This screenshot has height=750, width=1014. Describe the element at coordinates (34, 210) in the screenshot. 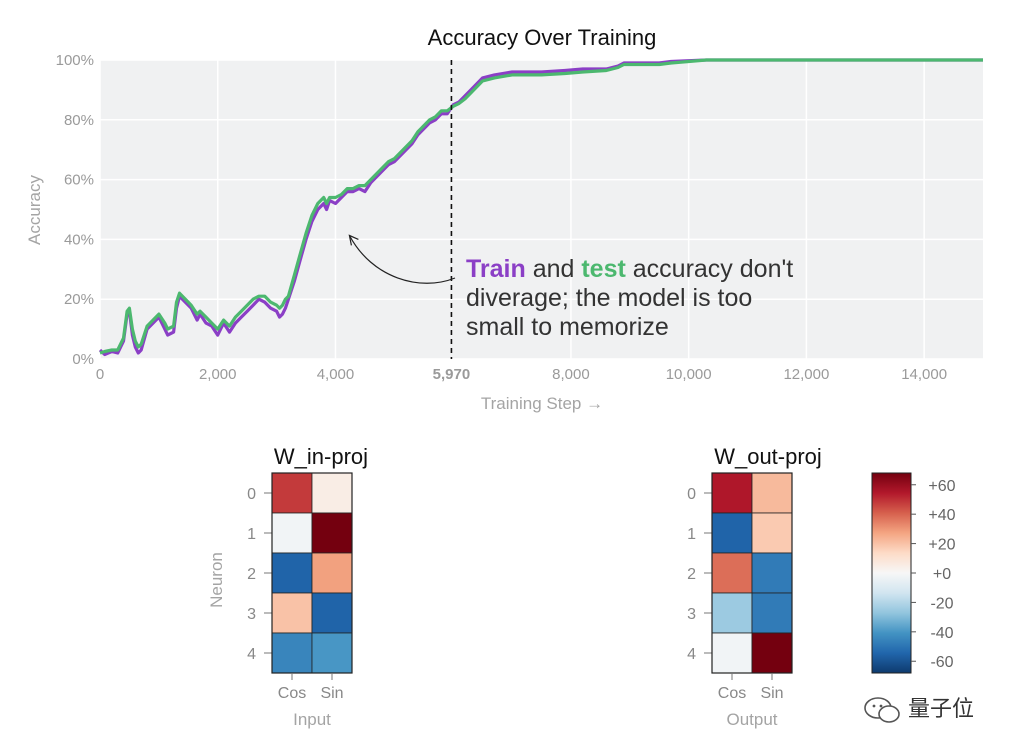

I see `y-axis-label: Accuracy` at that location.